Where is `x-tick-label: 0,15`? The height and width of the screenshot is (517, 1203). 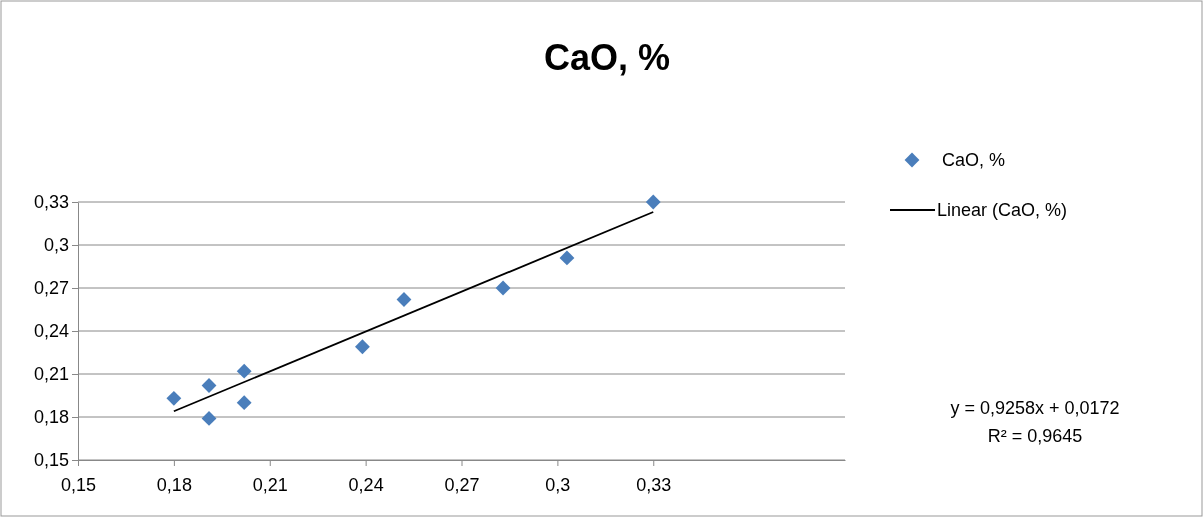 x-tick-label: 0,15 is located at coordinates (78, 484).